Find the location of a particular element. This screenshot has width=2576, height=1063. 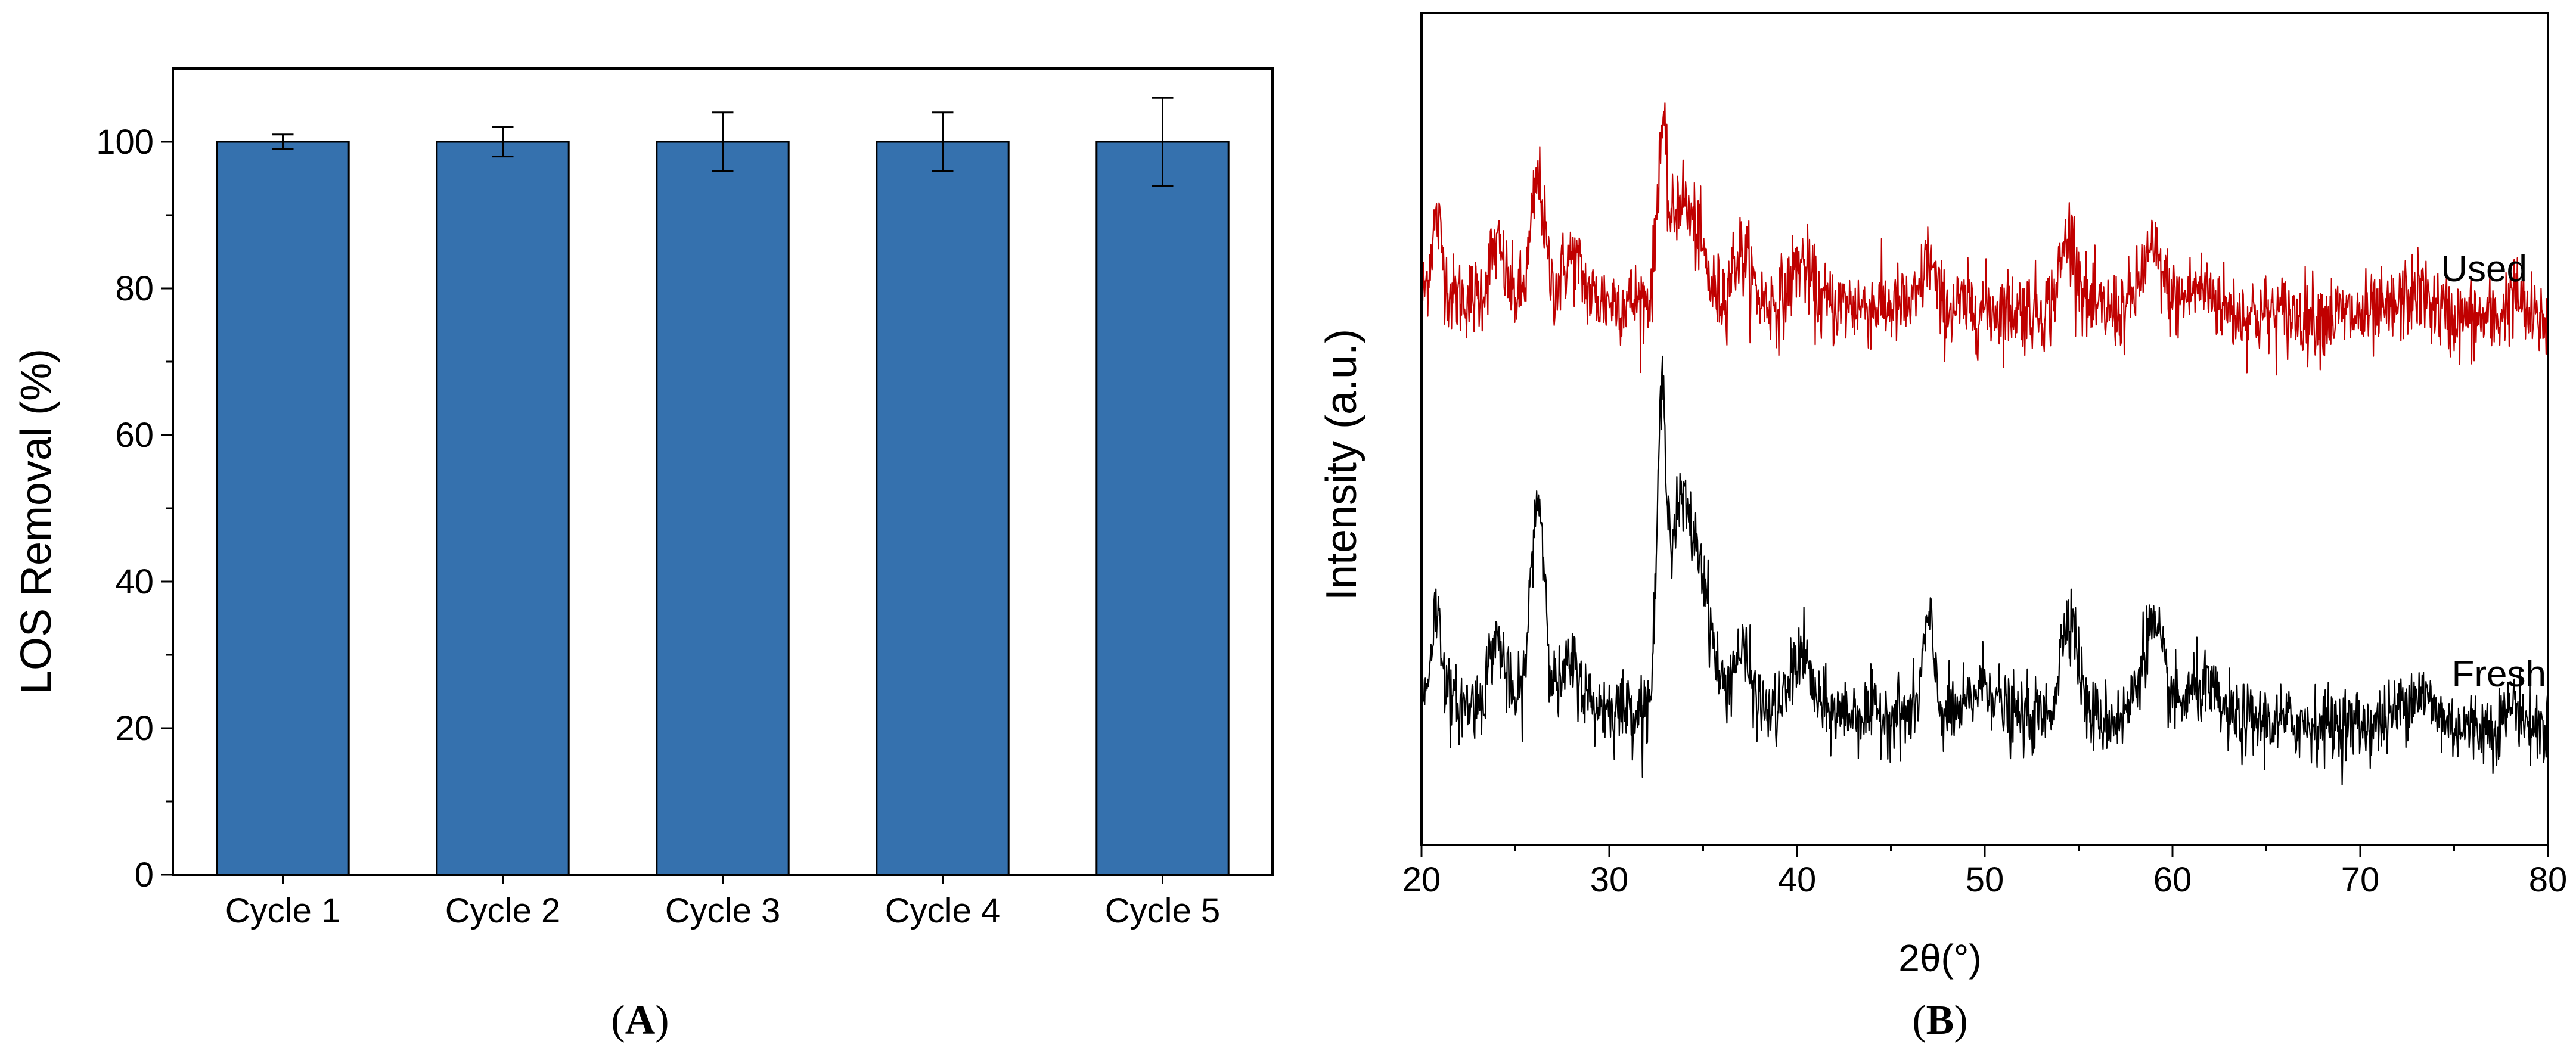

x-tick-label: 70 is located at coordinates (2361, 879).